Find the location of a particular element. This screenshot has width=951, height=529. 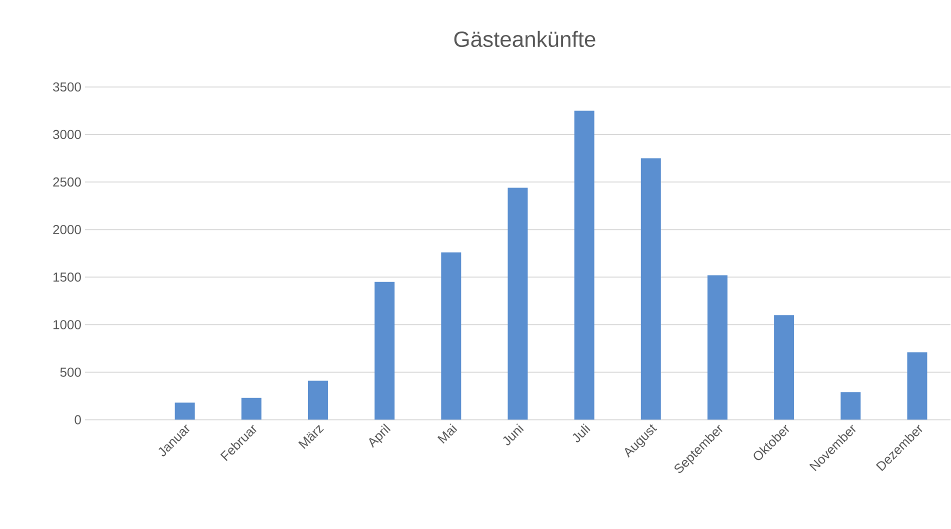

y-tick-label: 1500 is located at coordinates (67, 277).